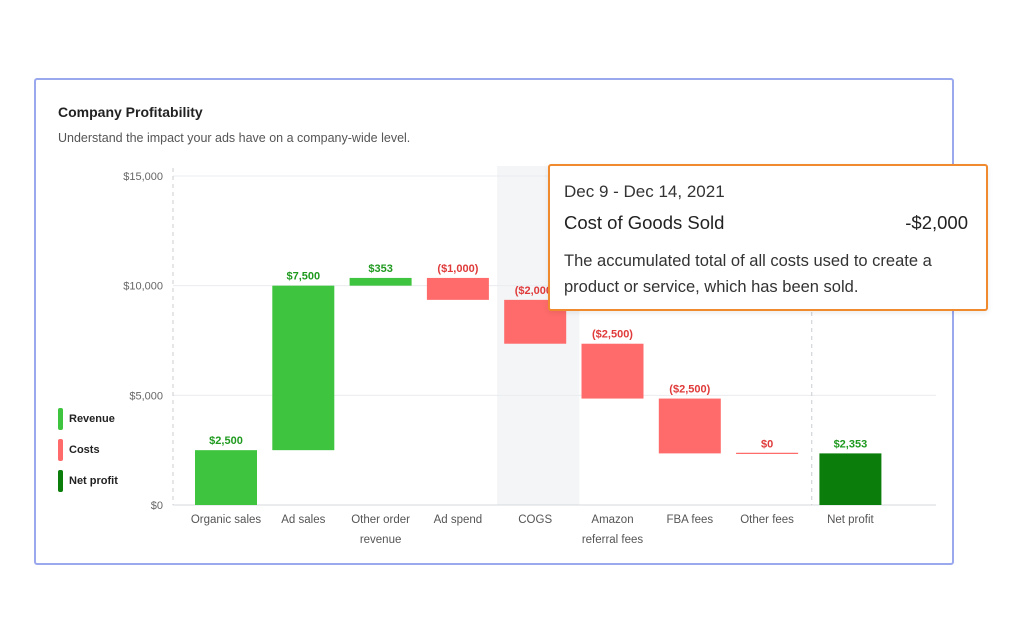  Describe the element at coordinates (146, 396) in the screenshot. I see `y-tick-label: $5,000` at that location.